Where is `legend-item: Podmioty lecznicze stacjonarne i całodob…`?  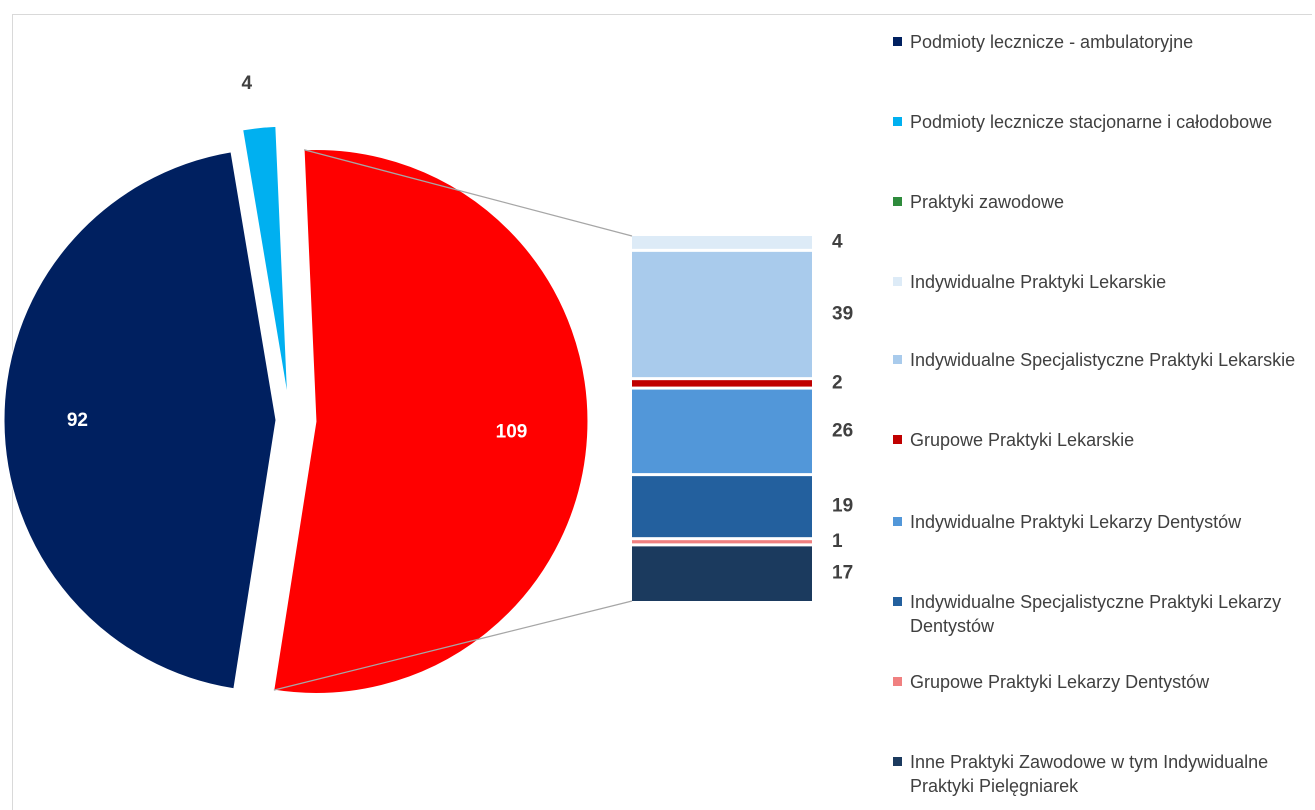 legend-item: Podmioty lecznicze stacjonarne i całodob… is located at coordinates (1103, 122).